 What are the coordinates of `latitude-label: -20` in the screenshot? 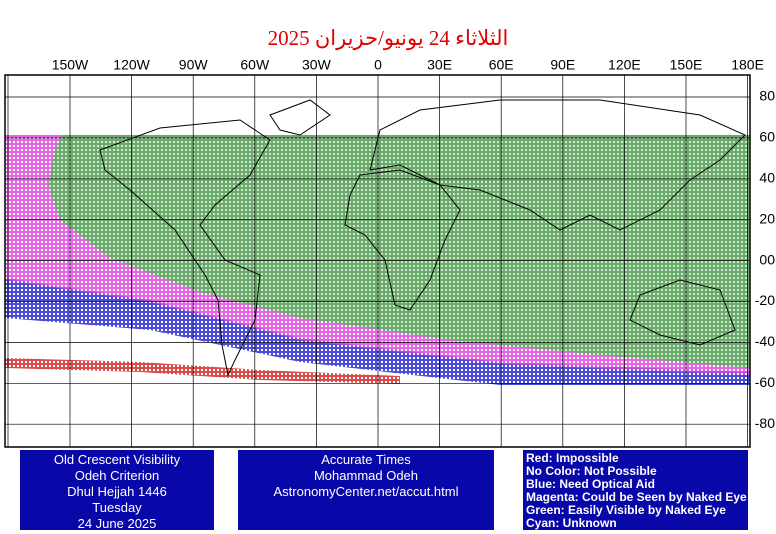 It's located at (765, 300).